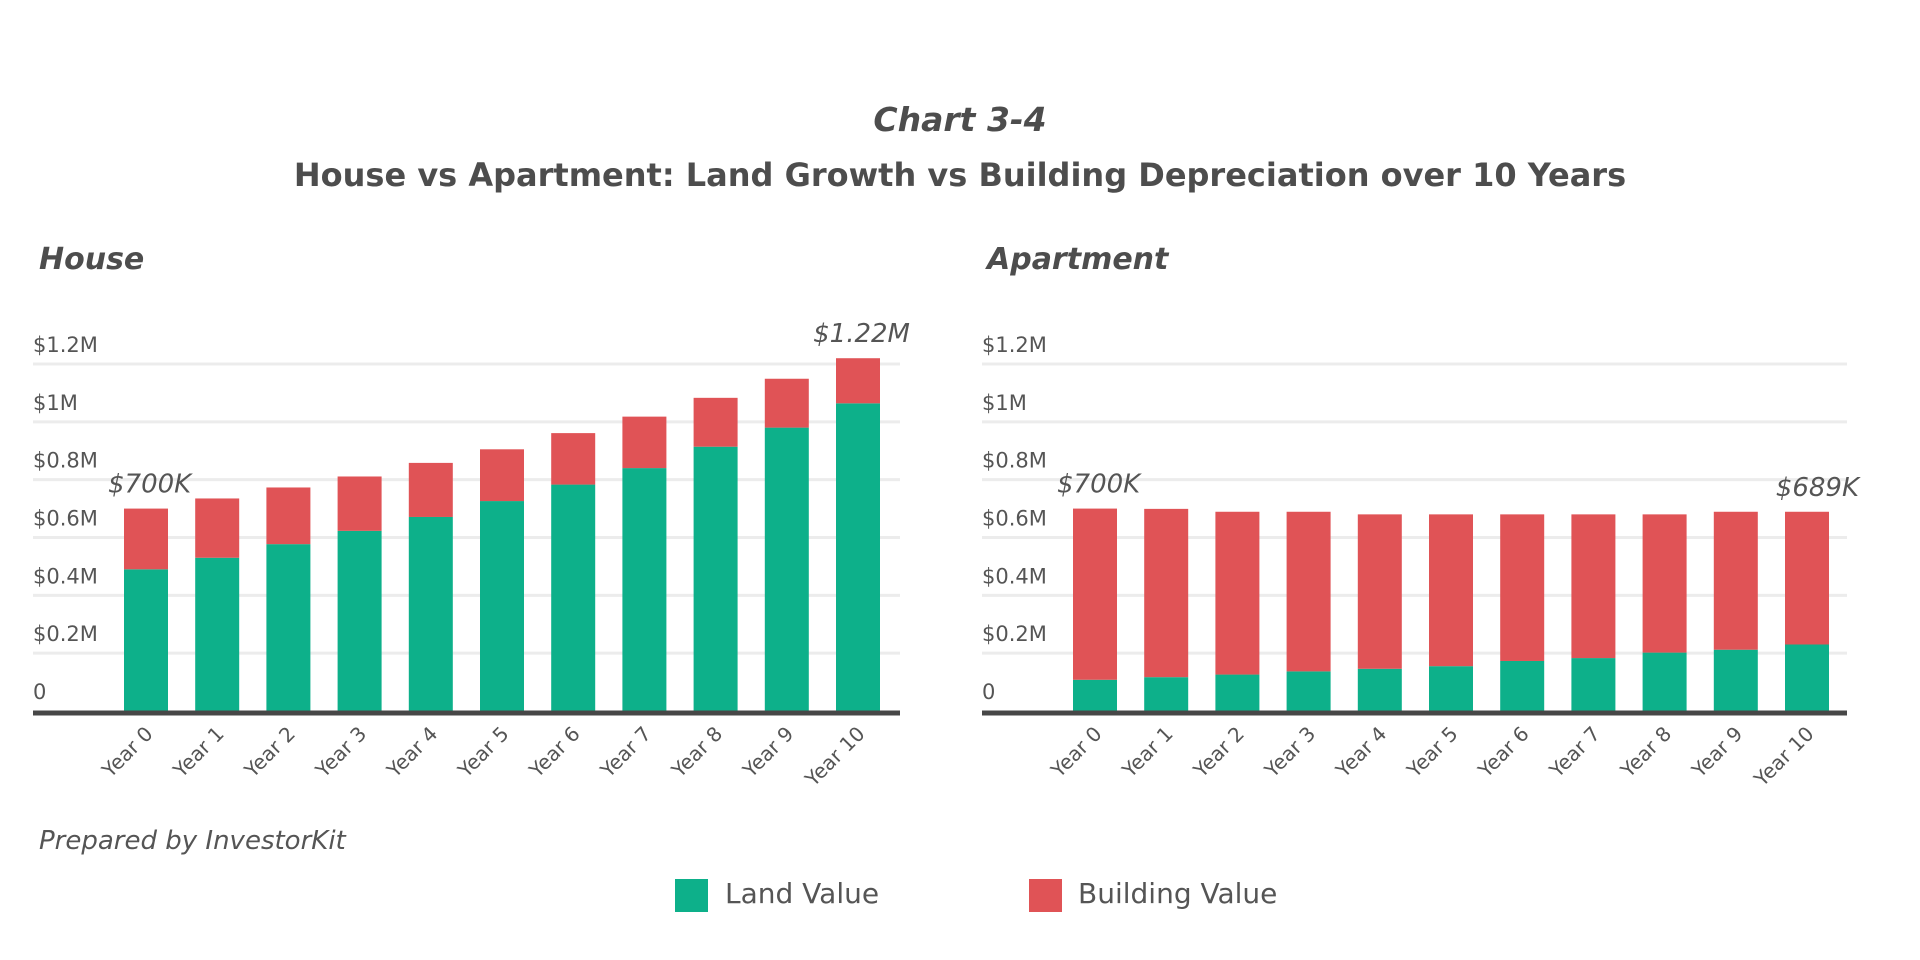 The width and height of the screenshot is (1920, 960). I want to click on house-panel-title: House, so click(92, 259).